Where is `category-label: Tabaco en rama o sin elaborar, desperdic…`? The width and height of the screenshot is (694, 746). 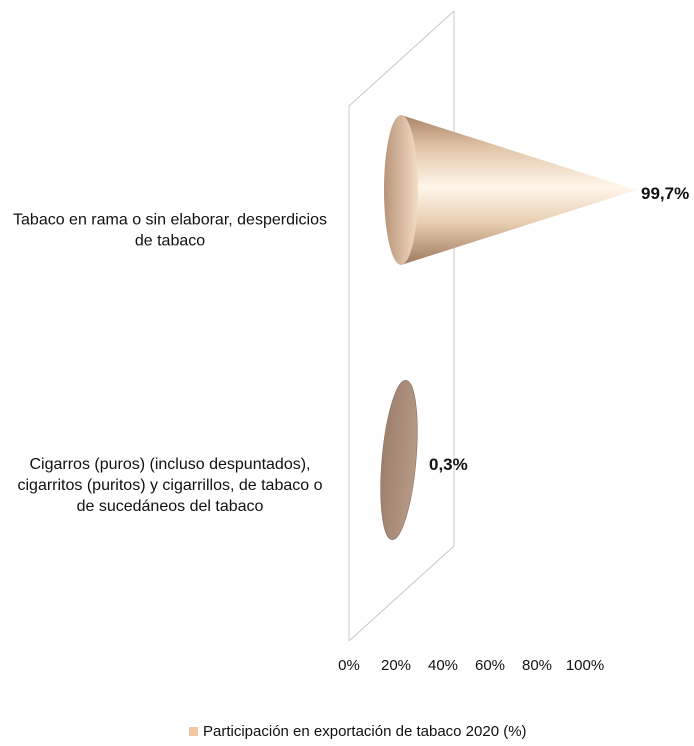 category-label: Tabaco en rama o sin elaborar, desperdic… is located at coordinates (170, 220).